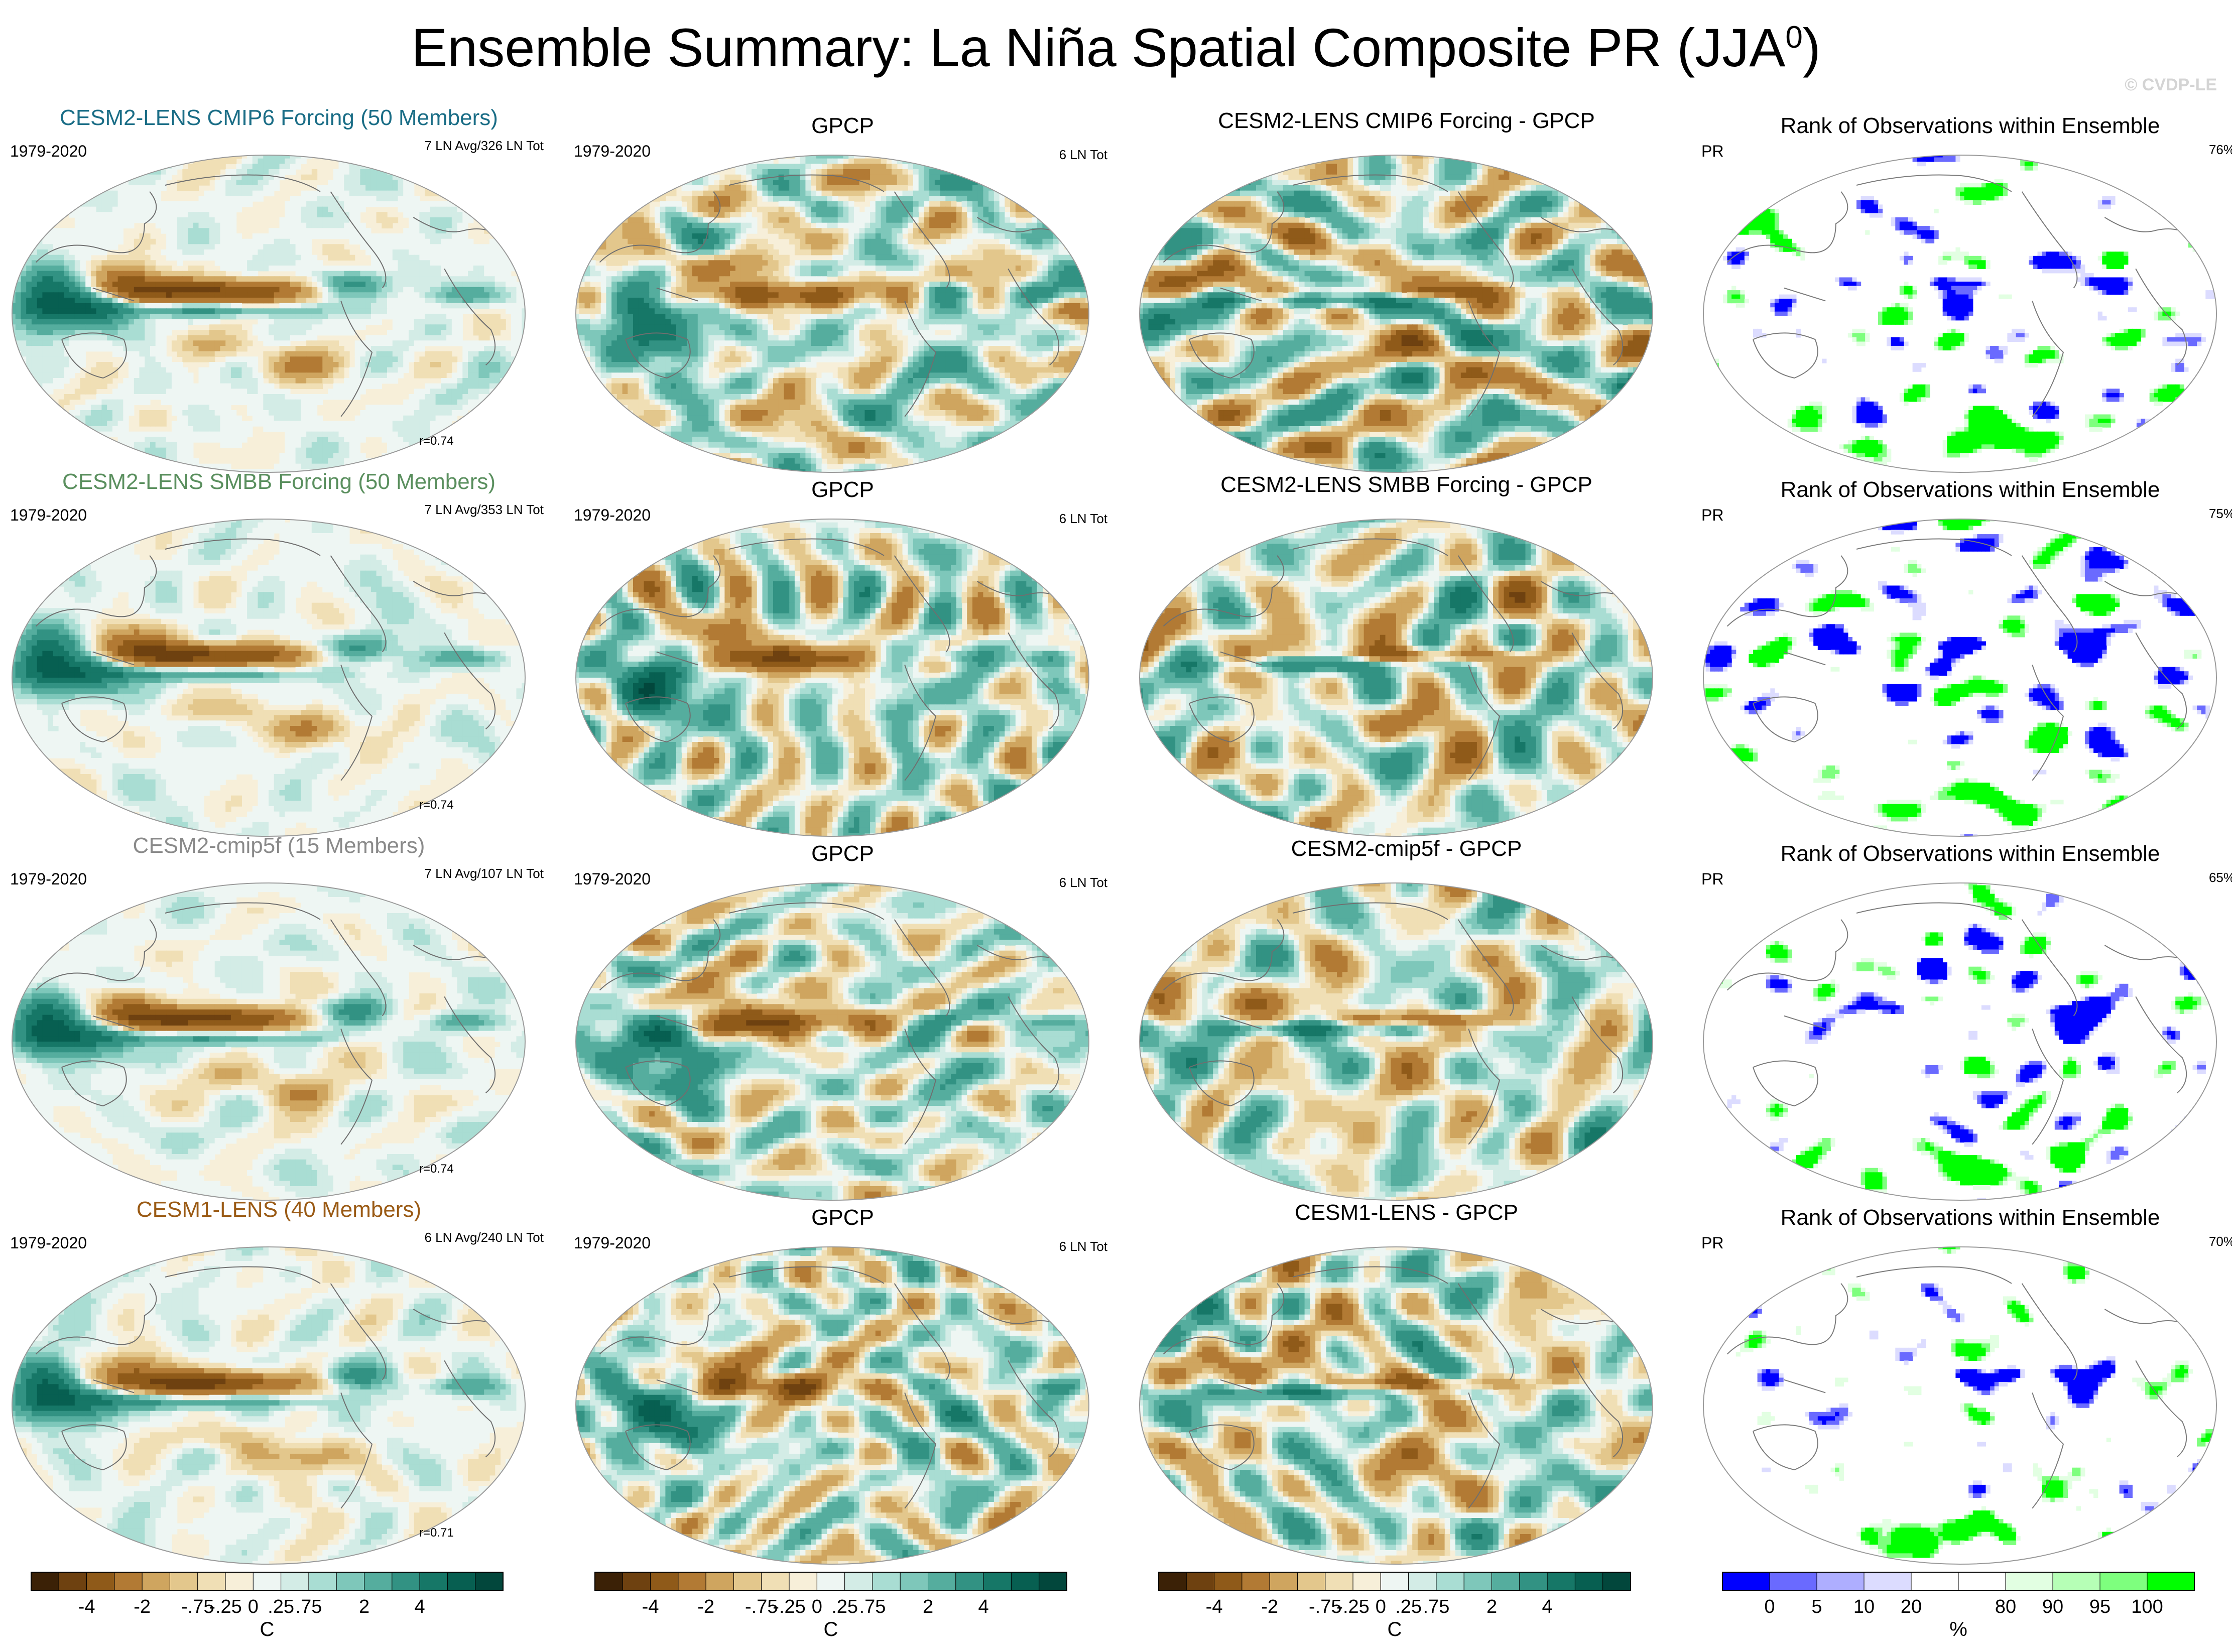 The width and height of the screenshot is (2232, 1652). What do you see at coordinates (1816, 1607) in the screenshot?
I see `colorbar-tick-label: 5` at bounding box center [1816, 1607].